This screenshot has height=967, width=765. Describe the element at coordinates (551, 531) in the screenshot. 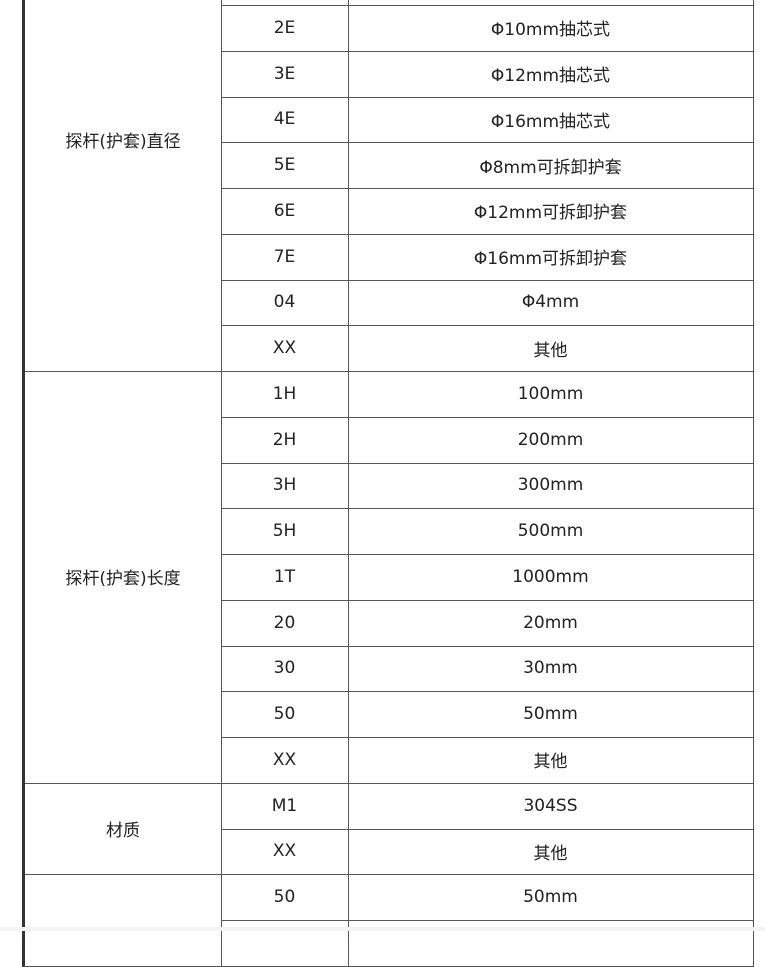

I see `description-cell: 500mm` at that location.